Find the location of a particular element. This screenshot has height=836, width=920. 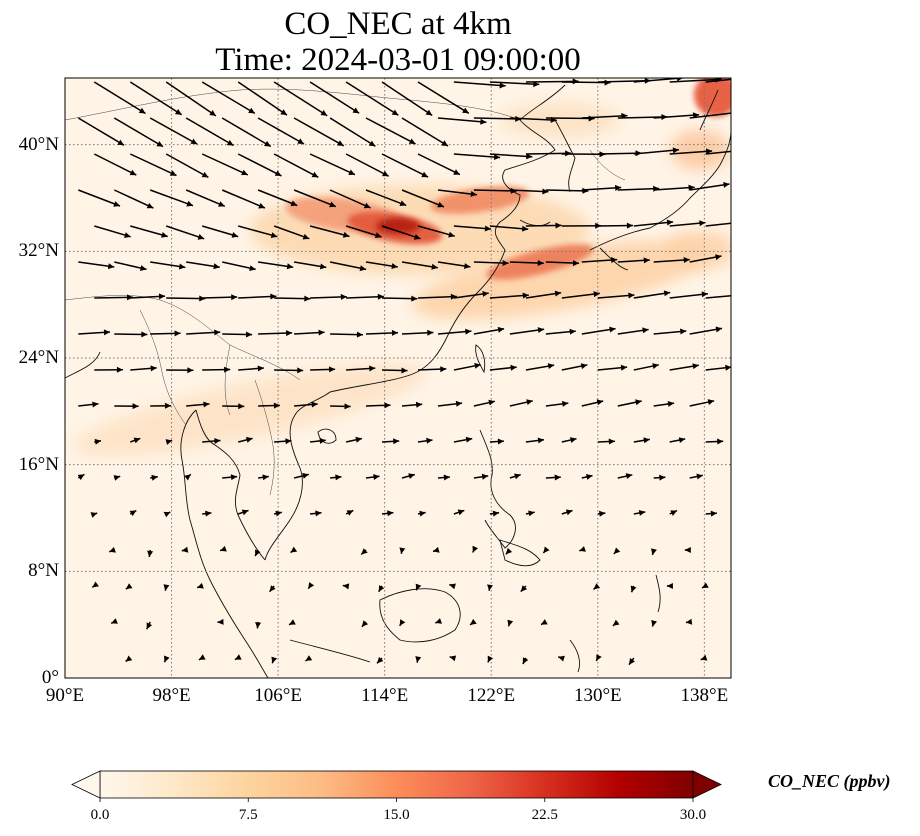

colorbar-tick-label: 22.5 is located at coordinates (544, 815).